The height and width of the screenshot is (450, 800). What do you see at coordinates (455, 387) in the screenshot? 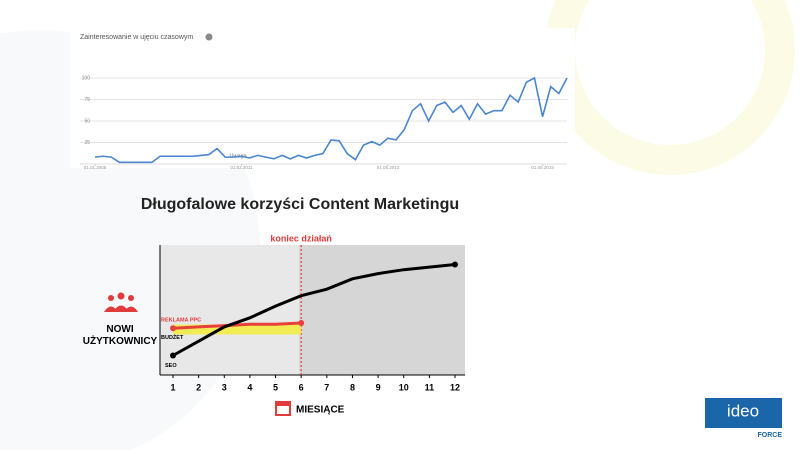
I see `x-tick-label: 12` at bounding box center [455, 387].